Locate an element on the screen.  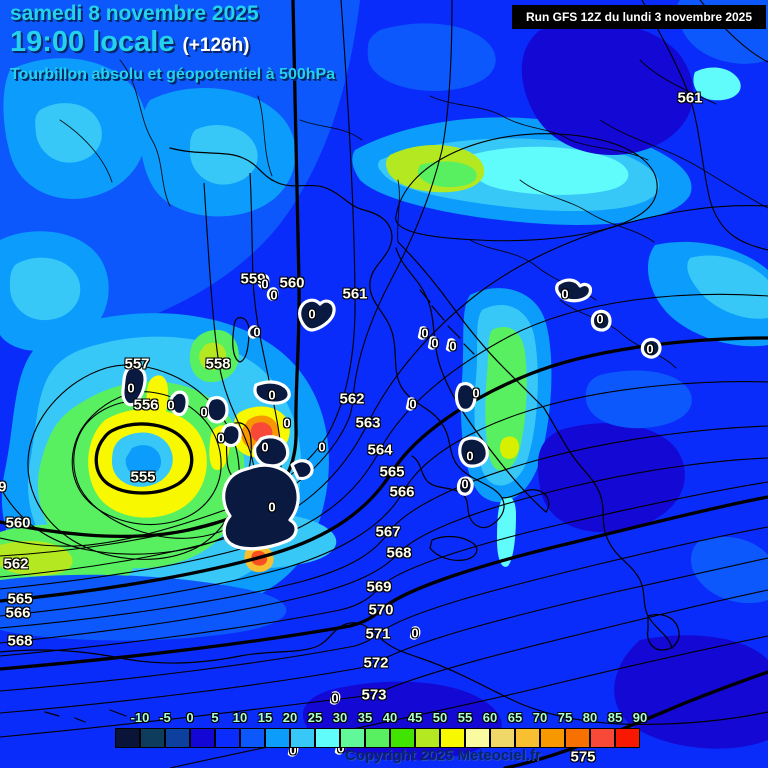
valid-date: samedi 8 novembre 2025 is located at coordinates (134, 13).